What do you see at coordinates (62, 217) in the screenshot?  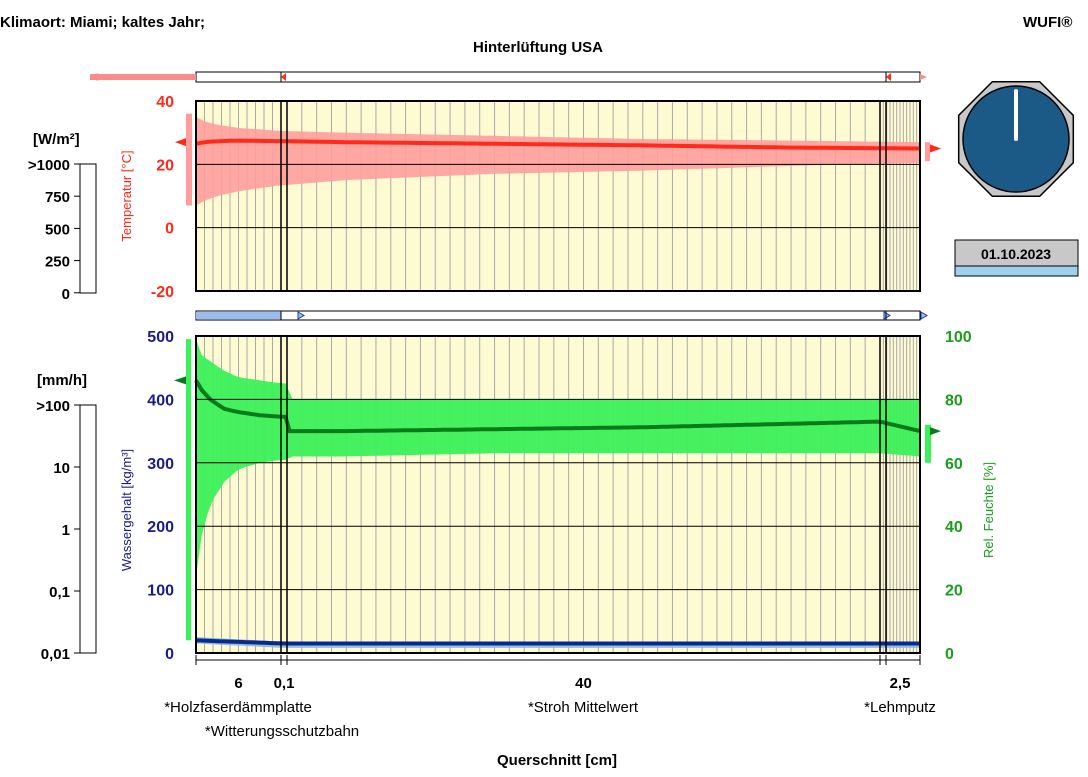 I see `radiation-scale: [W/m²] >1000 750 500 250 0` at bounding box center [62, 217].